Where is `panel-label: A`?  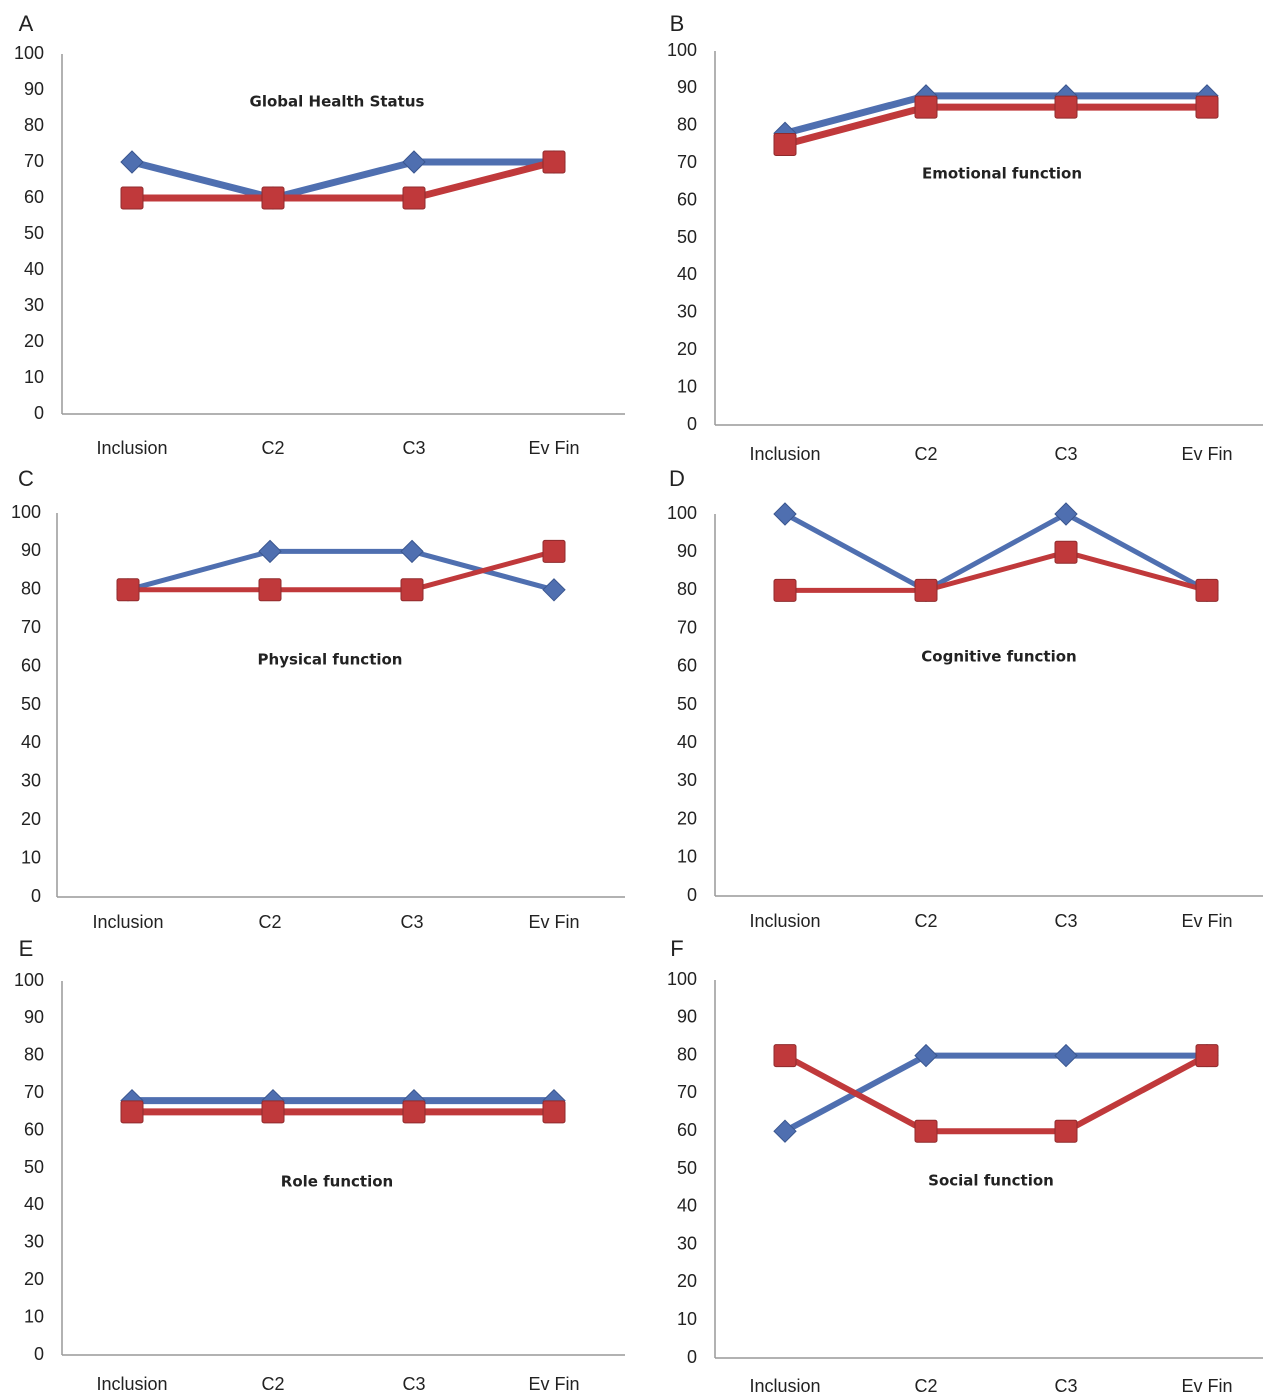
panel-label: A is located at coordinates (26, 23).